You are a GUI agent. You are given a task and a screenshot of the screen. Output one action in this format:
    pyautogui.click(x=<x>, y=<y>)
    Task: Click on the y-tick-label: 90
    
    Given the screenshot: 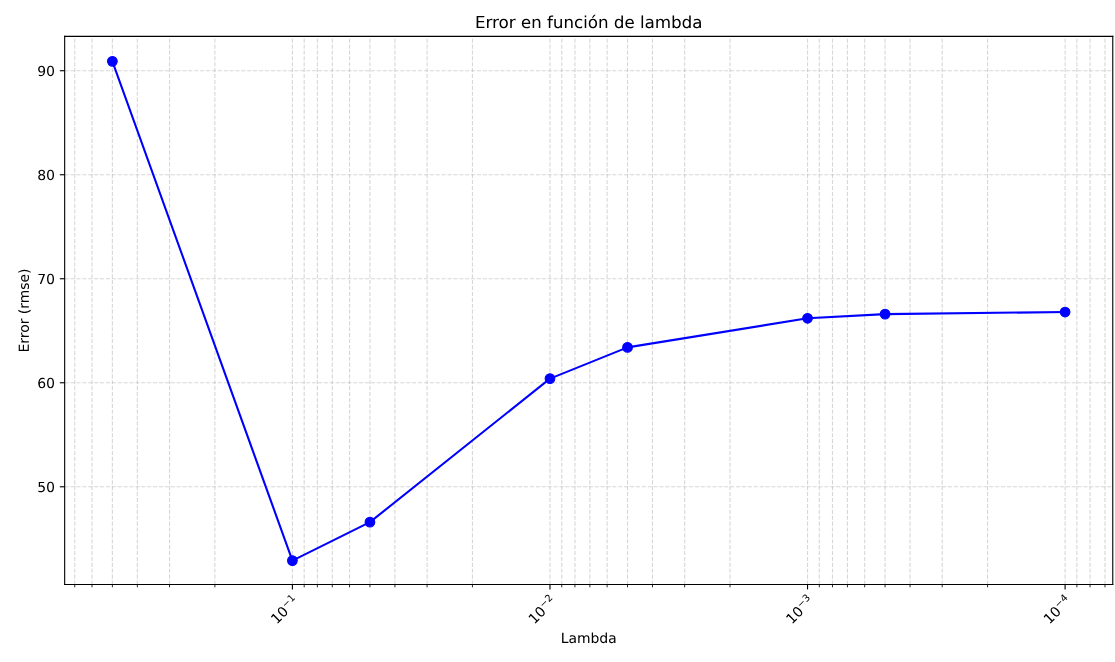 What is the action you would take?
    pyautogui.click(x=46, y=71)
    